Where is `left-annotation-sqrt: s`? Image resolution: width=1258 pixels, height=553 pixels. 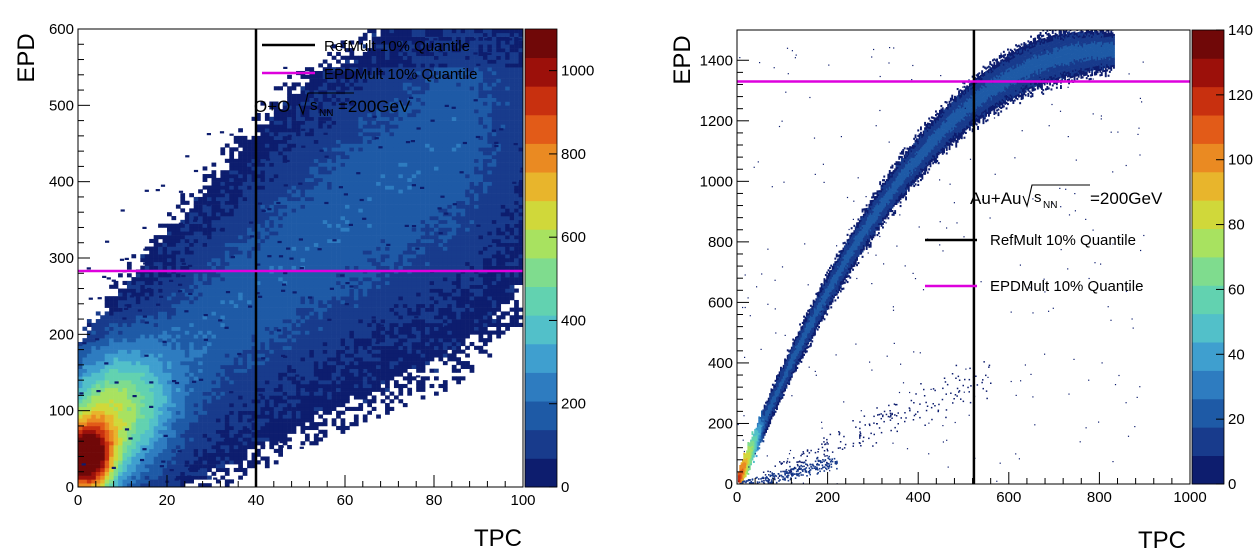
left-annotation-sqrt: s is located at coordinates (314, 105).